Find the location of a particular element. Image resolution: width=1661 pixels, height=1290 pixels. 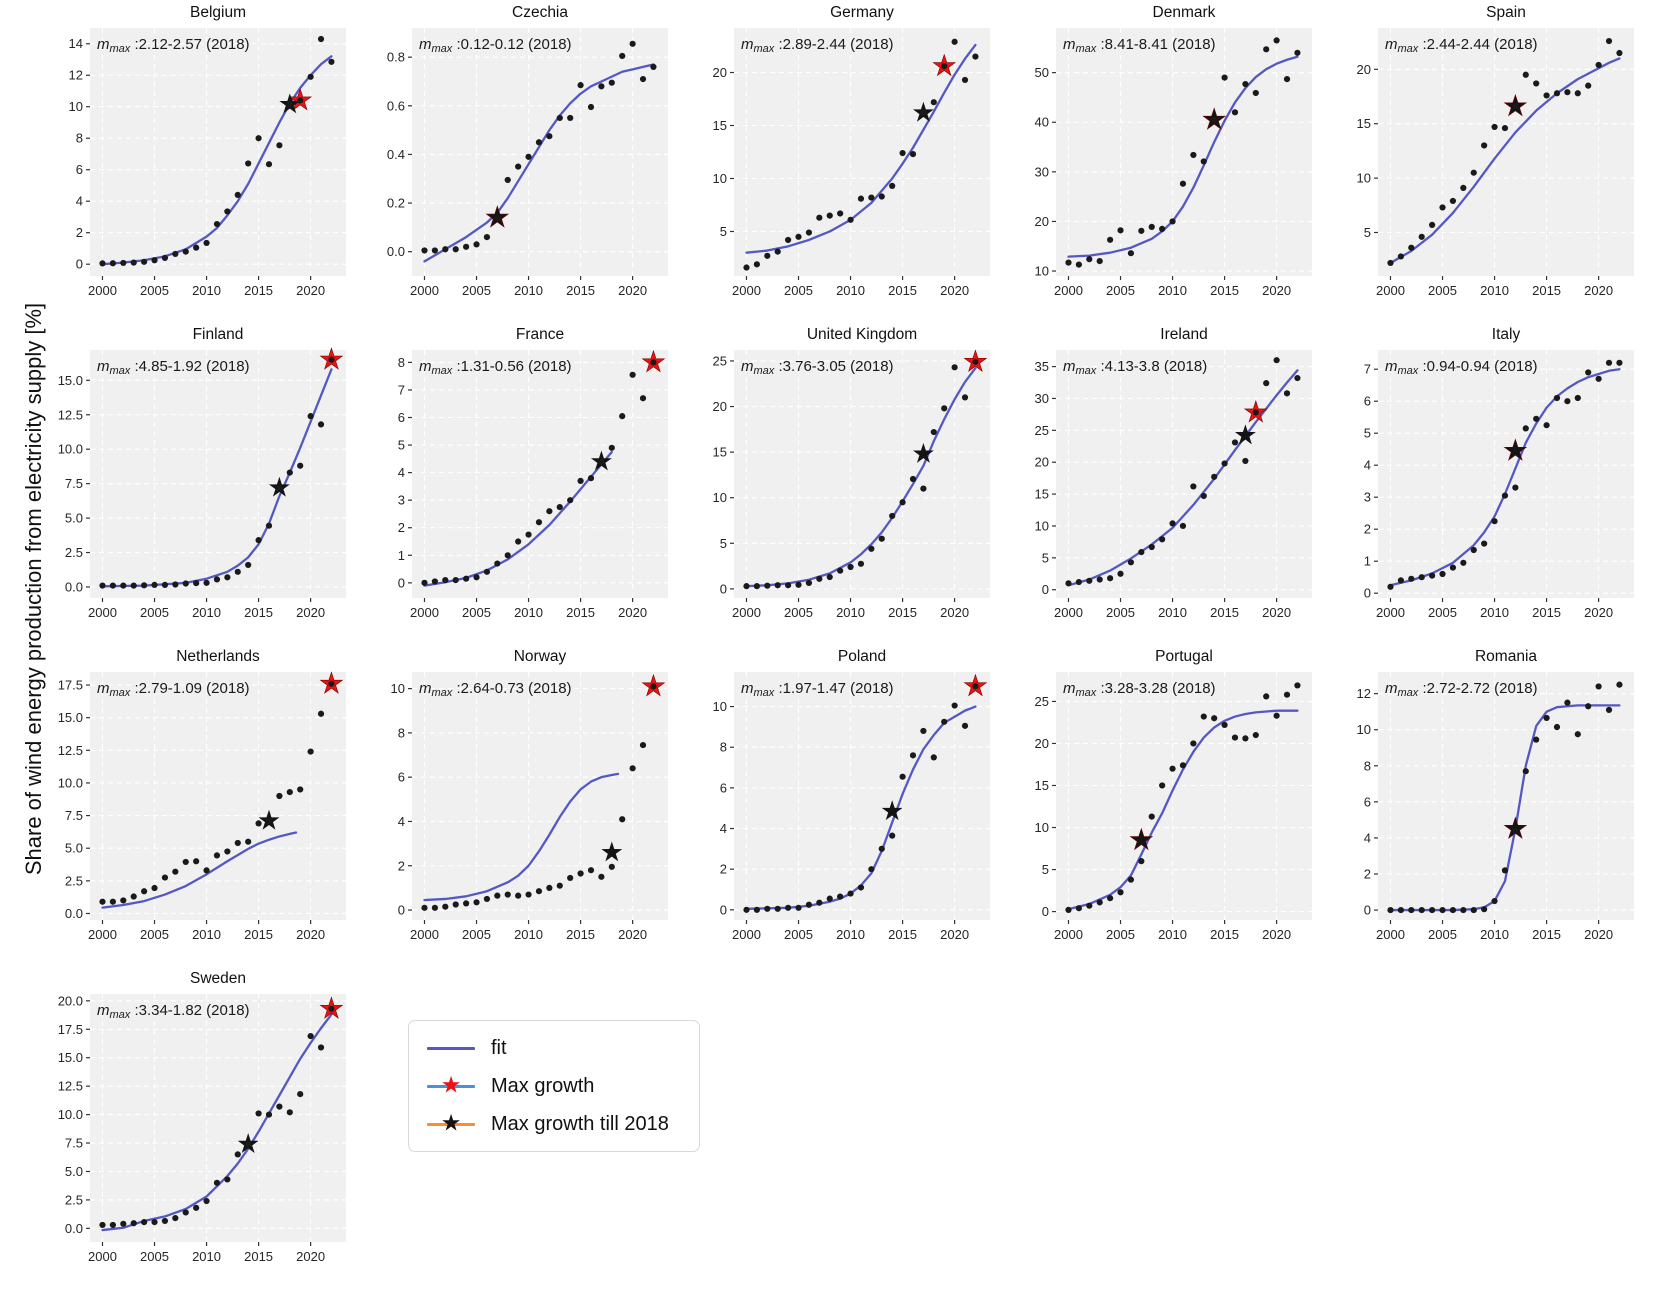

subplot-title: Spain is located at coordinates (1506, 12).